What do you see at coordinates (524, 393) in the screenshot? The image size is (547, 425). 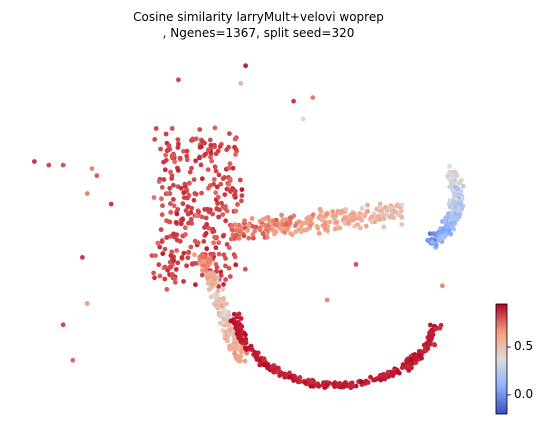 I see `colorbar-tick-label-1: 0.0` at bounding box center [524, 393].